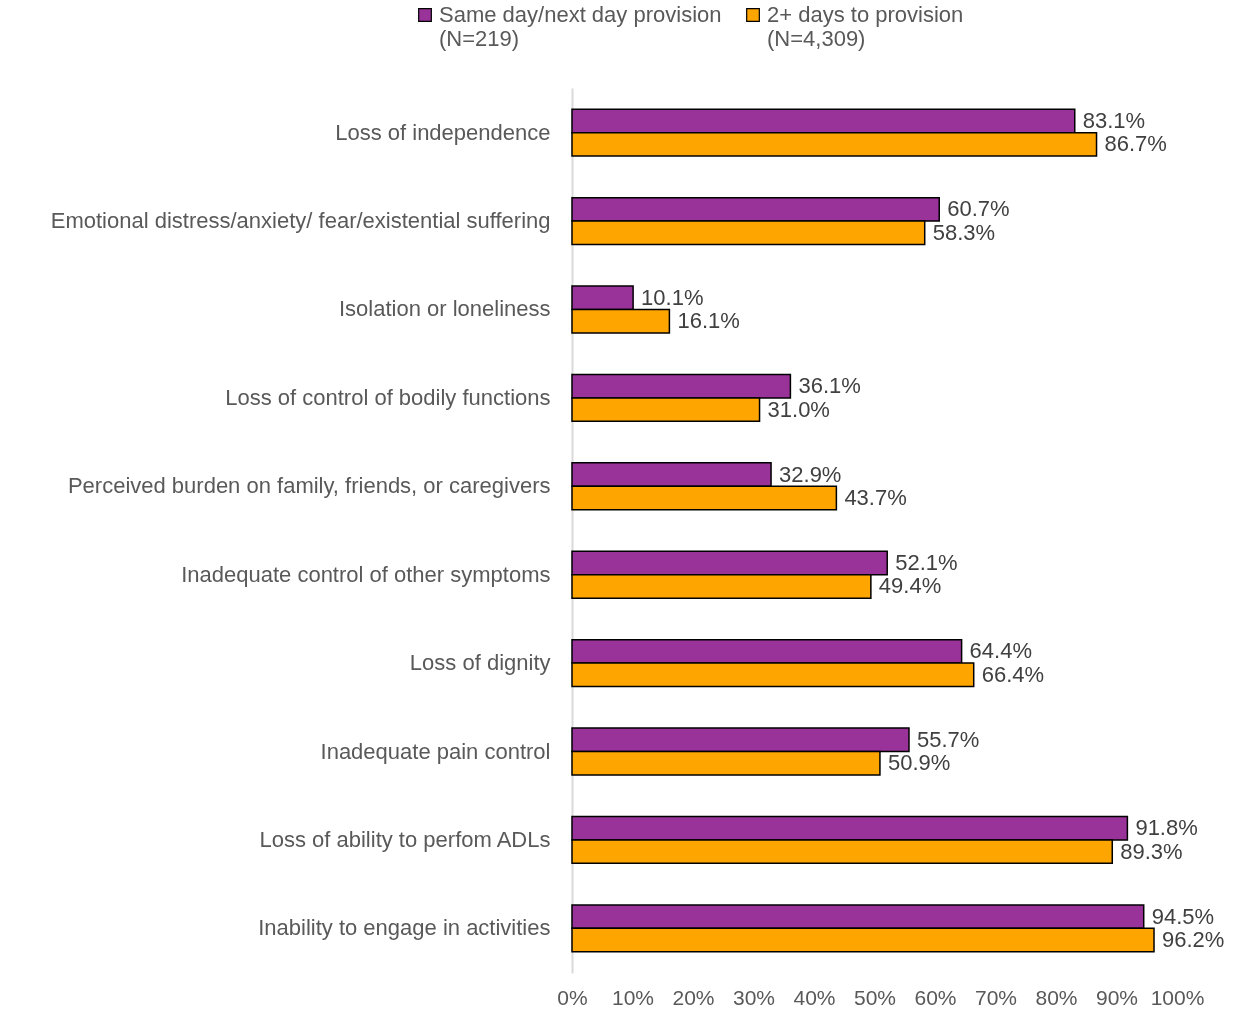  I want to click on data-label: 43.7%, so click(875, 498).